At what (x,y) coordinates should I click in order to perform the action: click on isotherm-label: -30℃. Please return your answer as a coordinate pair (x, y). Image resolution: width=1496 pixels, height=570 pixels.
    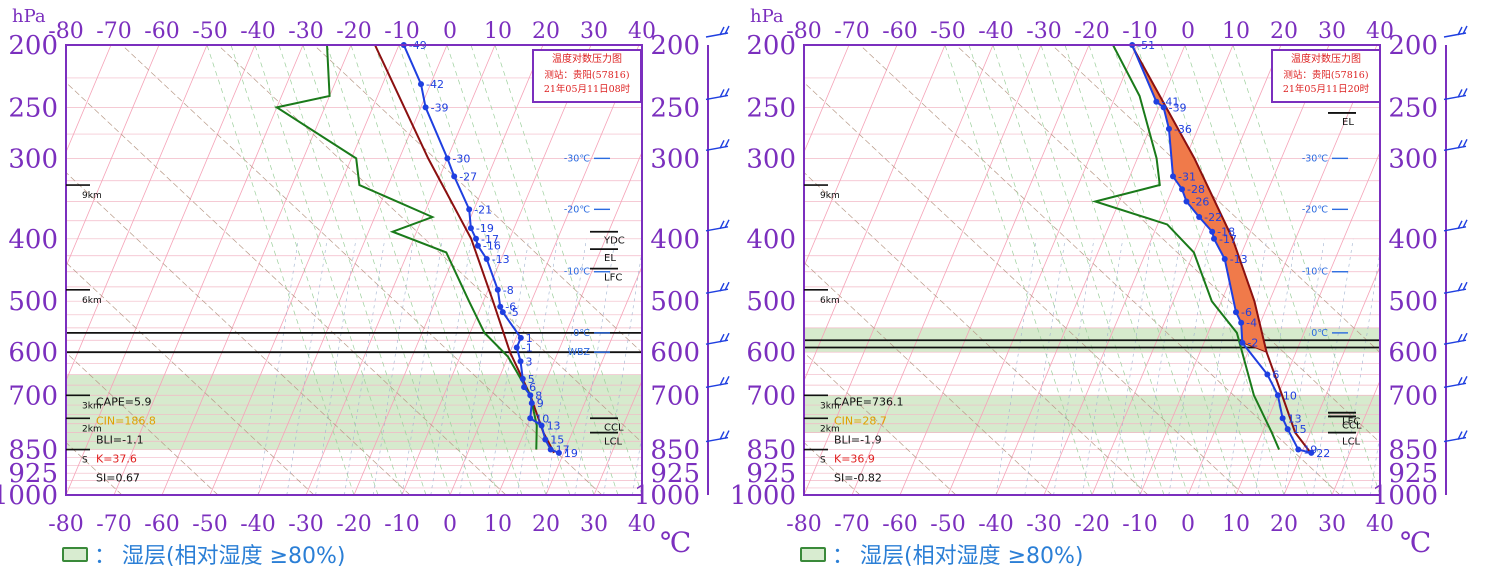
    Looking at the image, I should click on (577, 158).